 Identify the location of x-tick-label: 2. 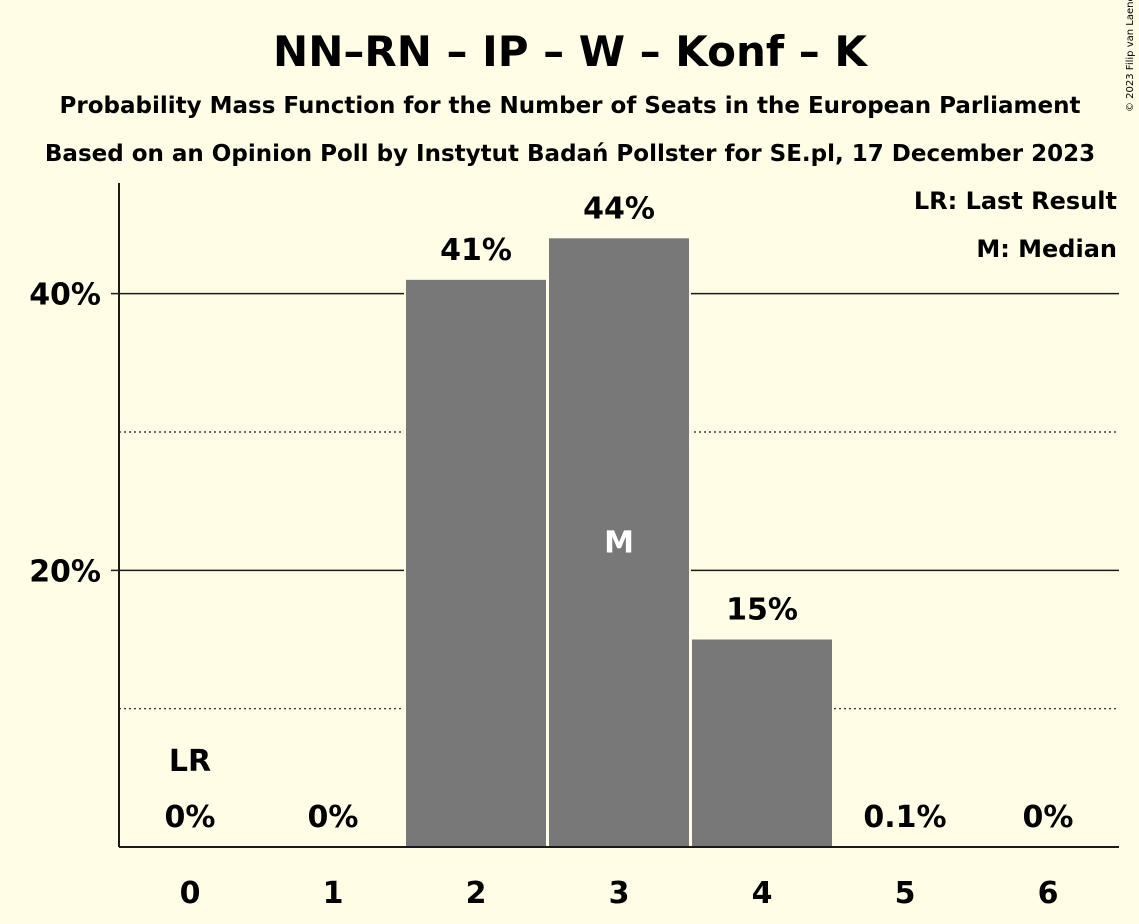
(476, 893).